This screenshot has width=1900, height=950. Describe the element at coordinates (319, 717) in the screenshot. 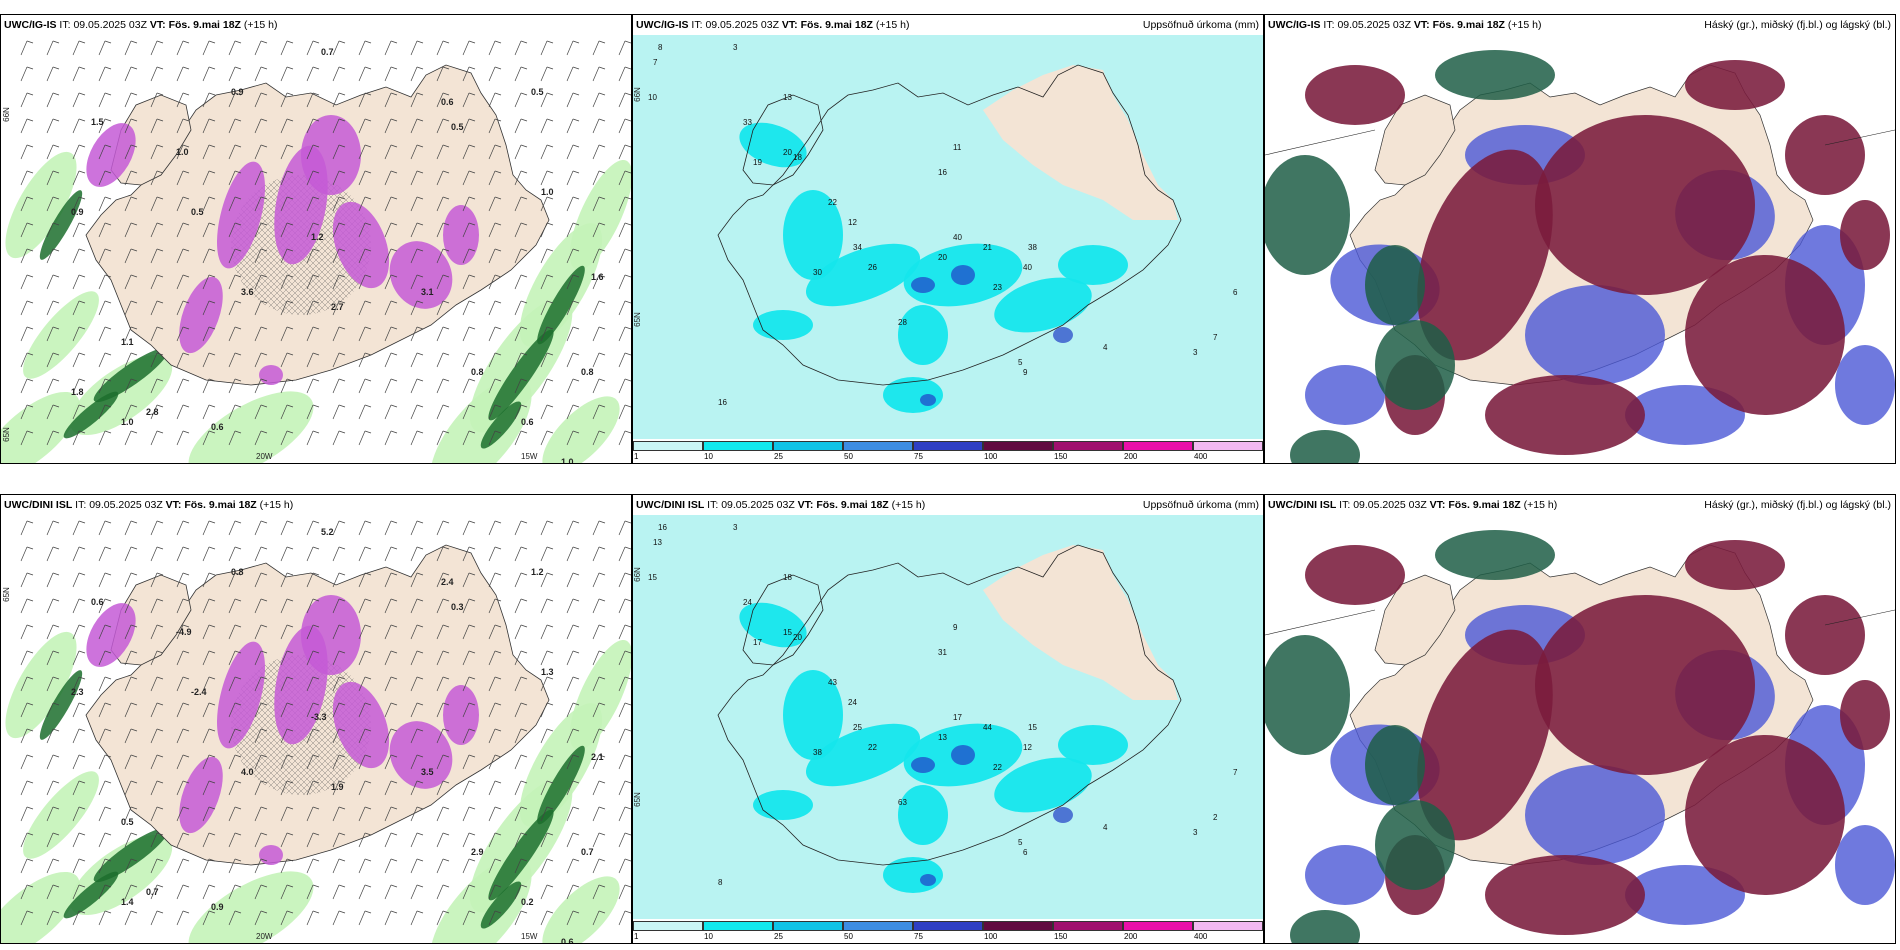

I see `value-label: -3.3` at that location.